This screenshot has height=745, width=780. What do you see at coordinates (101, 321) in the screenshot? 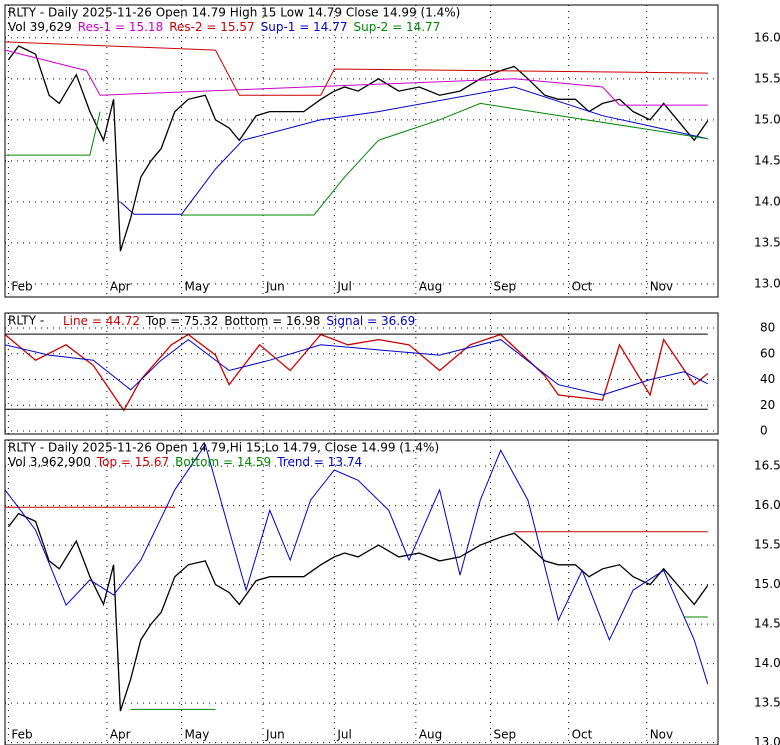
I see `legend-entry: Line = 44.72` at bounding box center [101, 321].